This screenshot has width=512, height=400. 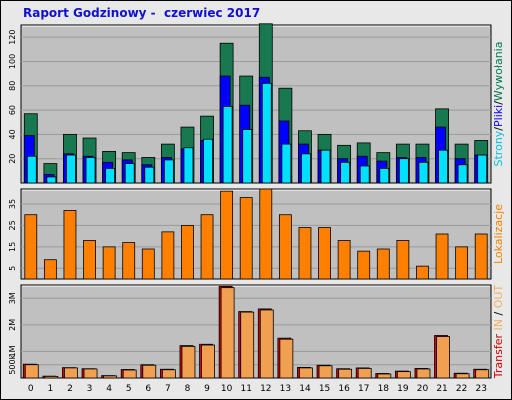 I want to click on x-tick-label: 0, so click(x=31, y=389).